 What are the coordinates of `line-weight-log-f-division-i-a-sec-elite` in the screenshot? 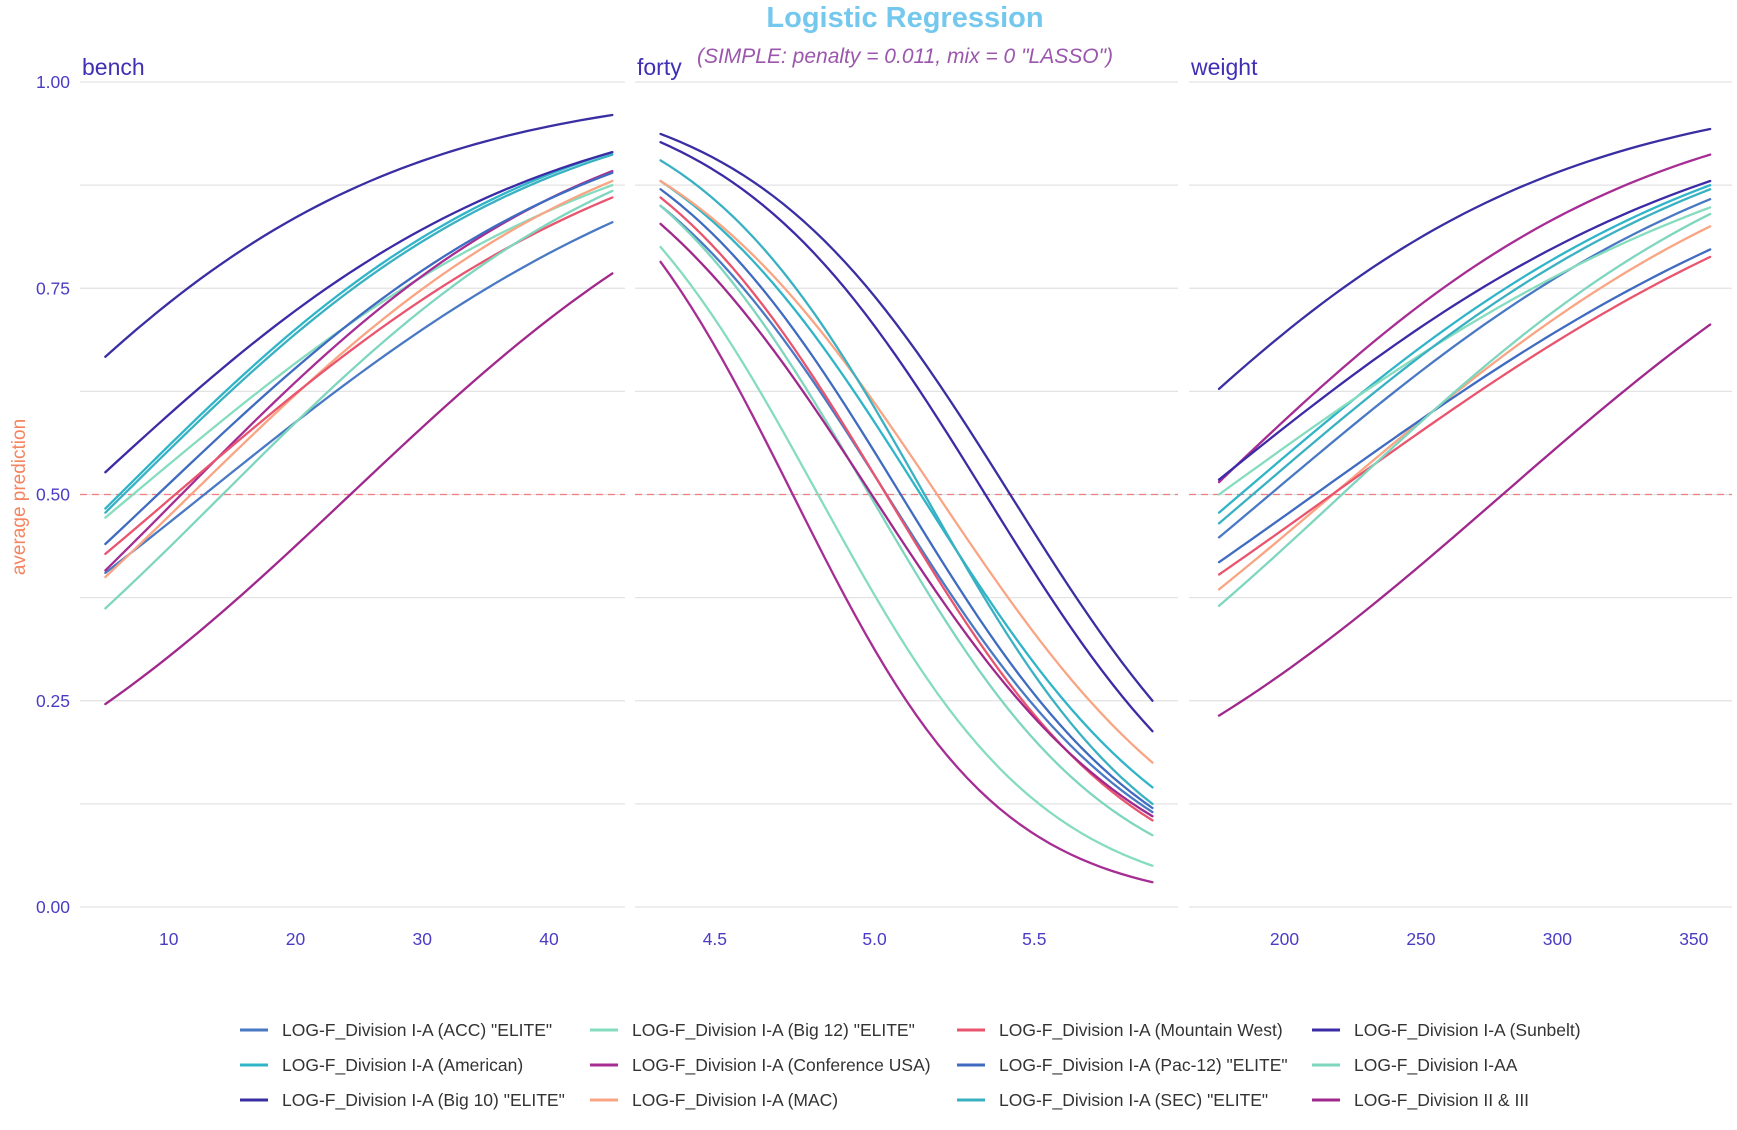 It's located at (1464, 356).